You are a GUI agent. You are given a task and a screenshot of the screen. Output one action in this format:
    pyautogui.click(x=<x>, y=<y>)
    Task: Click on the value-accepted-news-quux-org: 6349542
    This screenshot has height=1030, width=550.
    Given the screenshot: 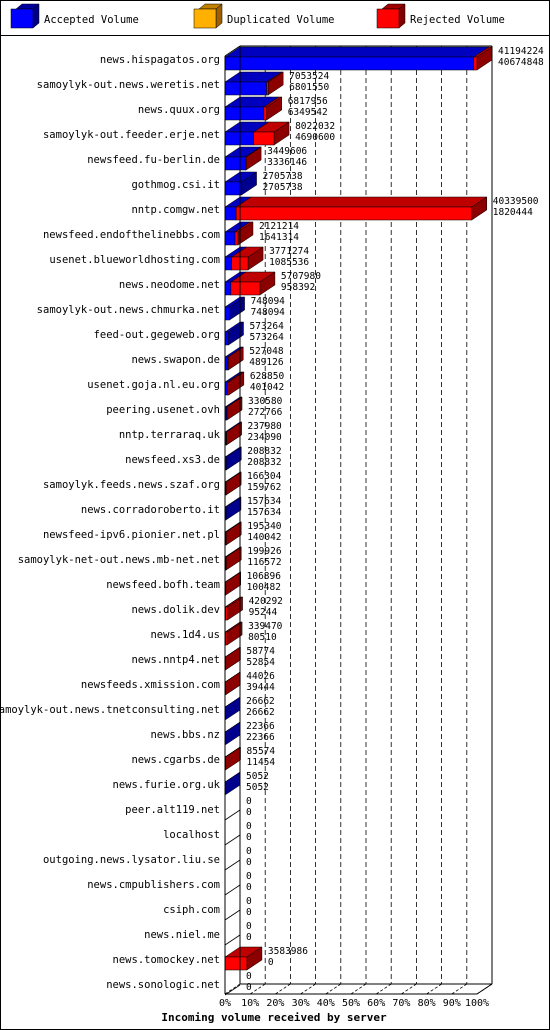 What is the action you would take?
    pyautogui.click(x=308, y=112)
    